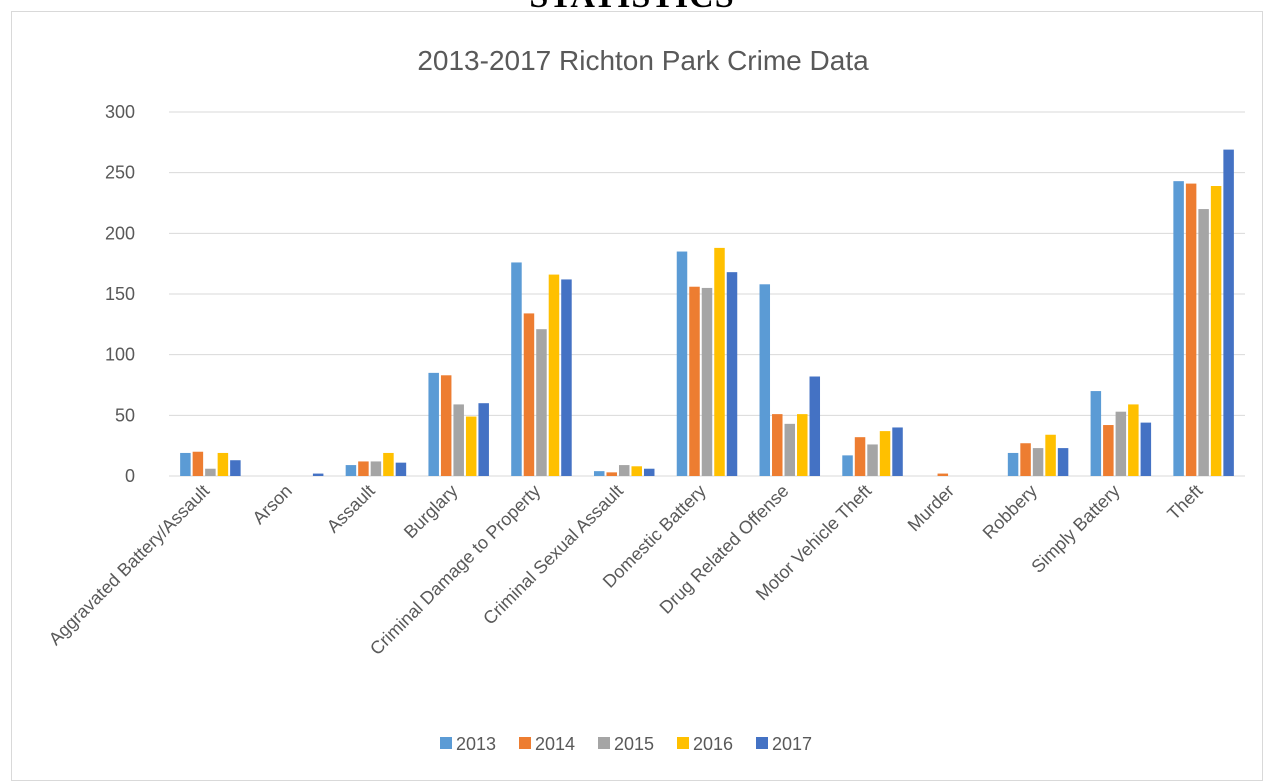 This screenshot has height=782, width=1264. Describe the element at coordinates (1010, 512) in the screenshot. I see `x-tick-label: Robbery` at that location.